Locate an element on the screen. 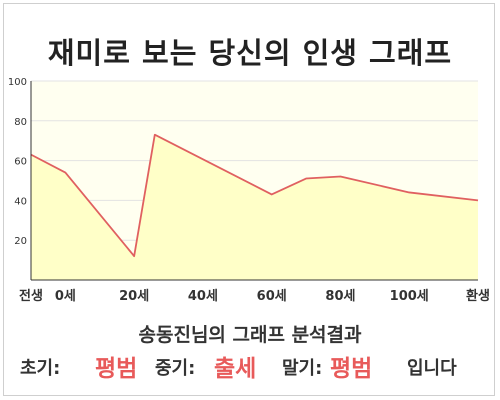  late-label: 말기: is located at coordinates (302, 368).